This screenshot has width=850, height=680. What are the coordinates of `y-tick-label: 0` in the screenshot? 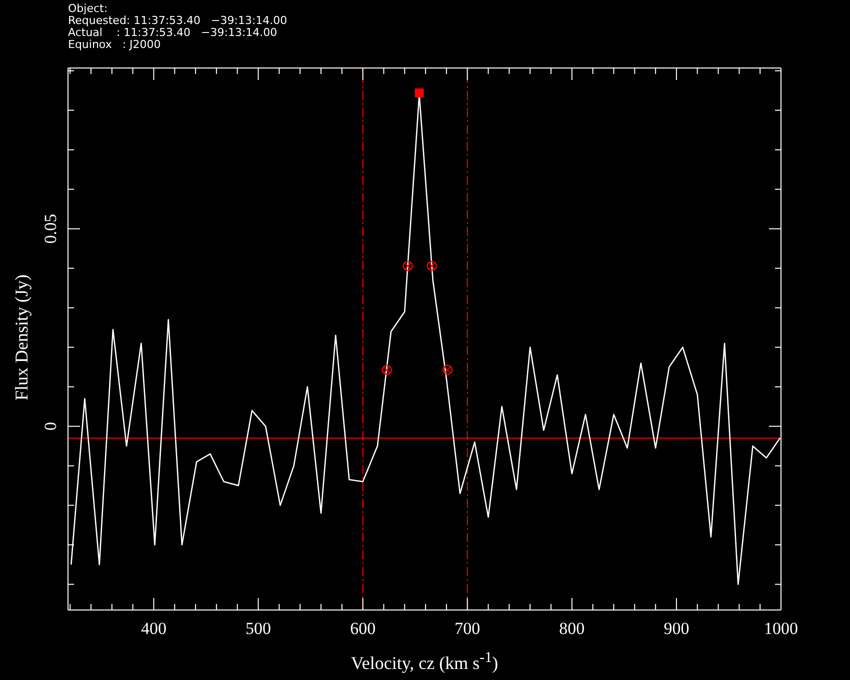 It's located at (50, 426).